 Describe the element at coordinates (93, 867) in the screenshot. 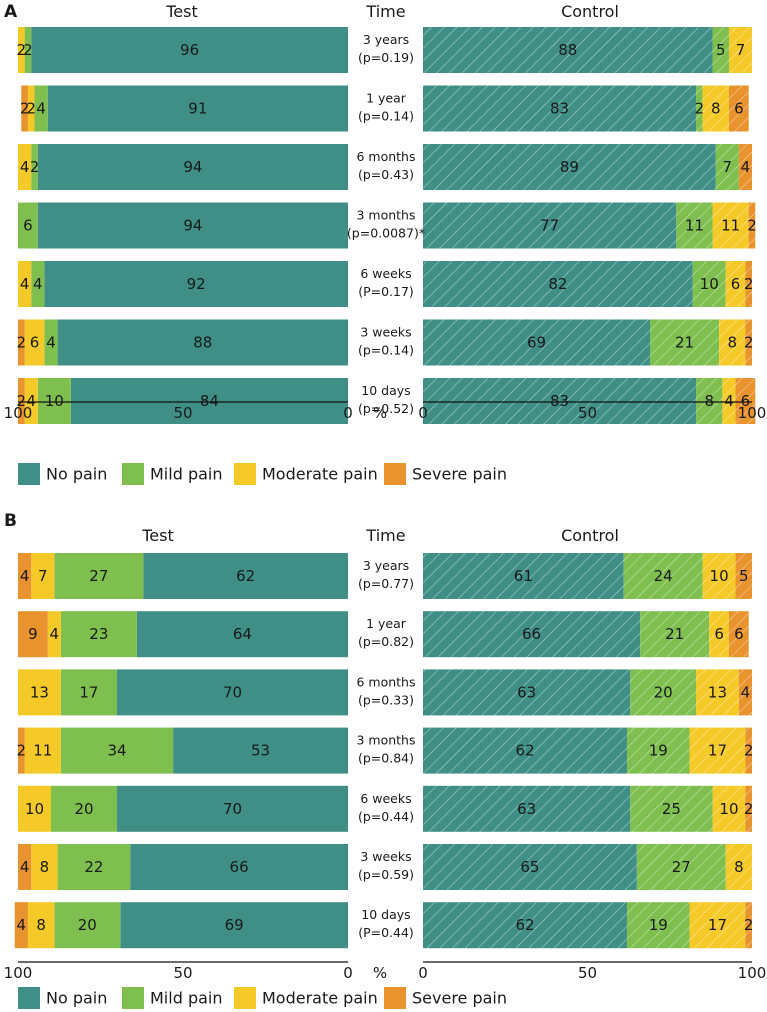

I see `panel-b-test-value-label: 22` at that location.